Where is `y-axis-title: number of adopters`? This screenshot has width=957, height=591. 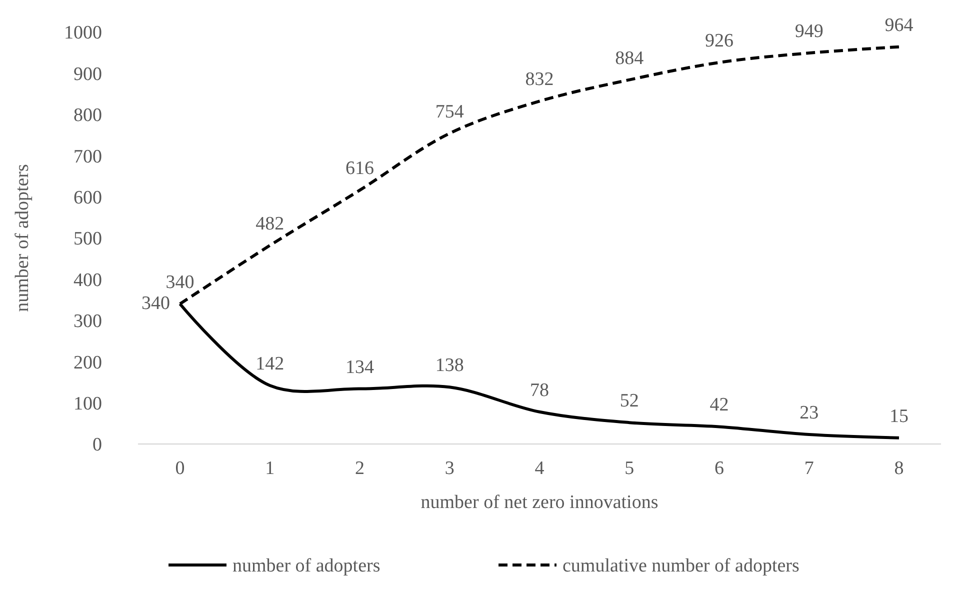 y-axis-title: number of adopters is located at coordinates (22, 238).